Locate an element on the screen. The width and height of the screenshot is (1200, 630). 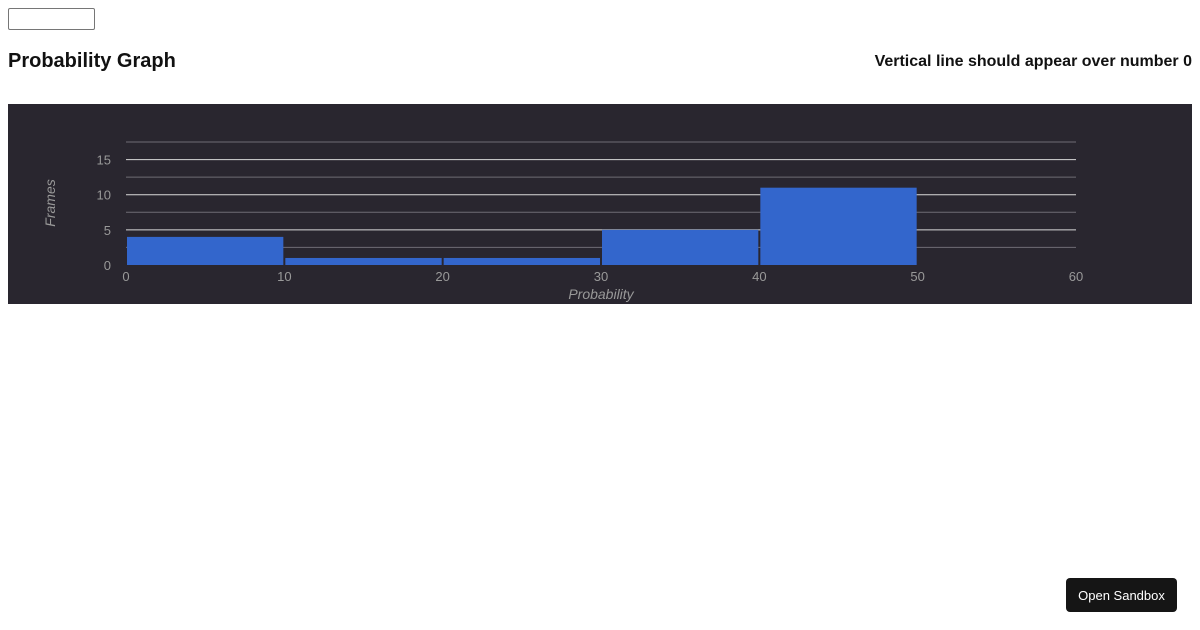
x-tick-label: 60 is located at coordinates (1076, 276).